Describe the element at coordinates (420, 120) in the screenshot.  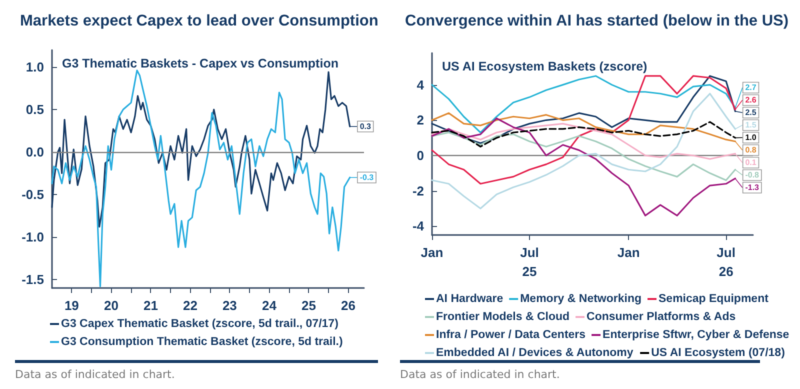
I see `y-tick-label: 2` at that location.